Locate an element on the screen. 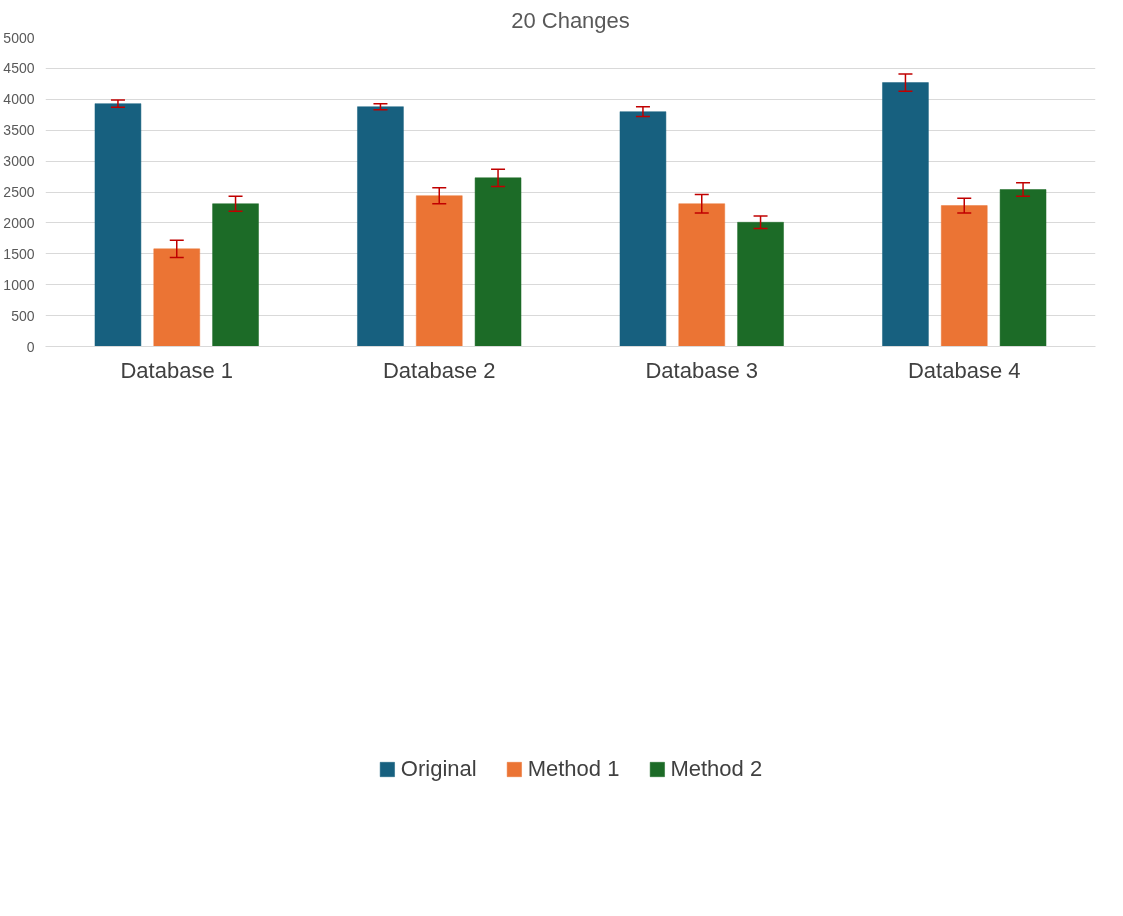 This screenshot has height=916, width=1123. y-tick-label: 0 is located at coordinates (30, 346).